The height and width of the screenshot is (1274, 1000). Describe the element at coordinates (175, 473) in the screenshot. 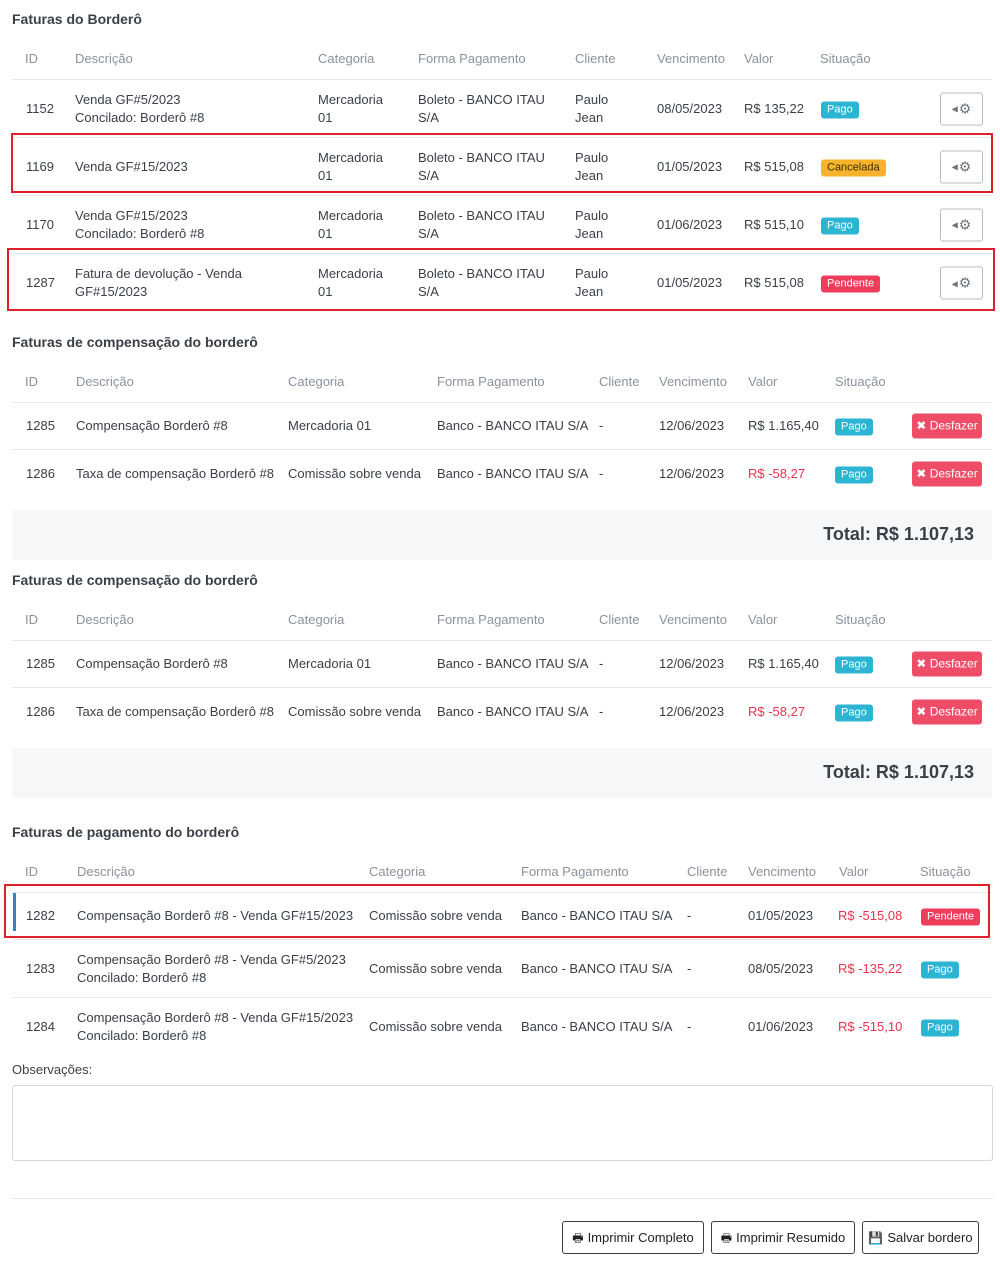

I see `cell-descricao: Taxa de compensação Borderô #8` at that location.